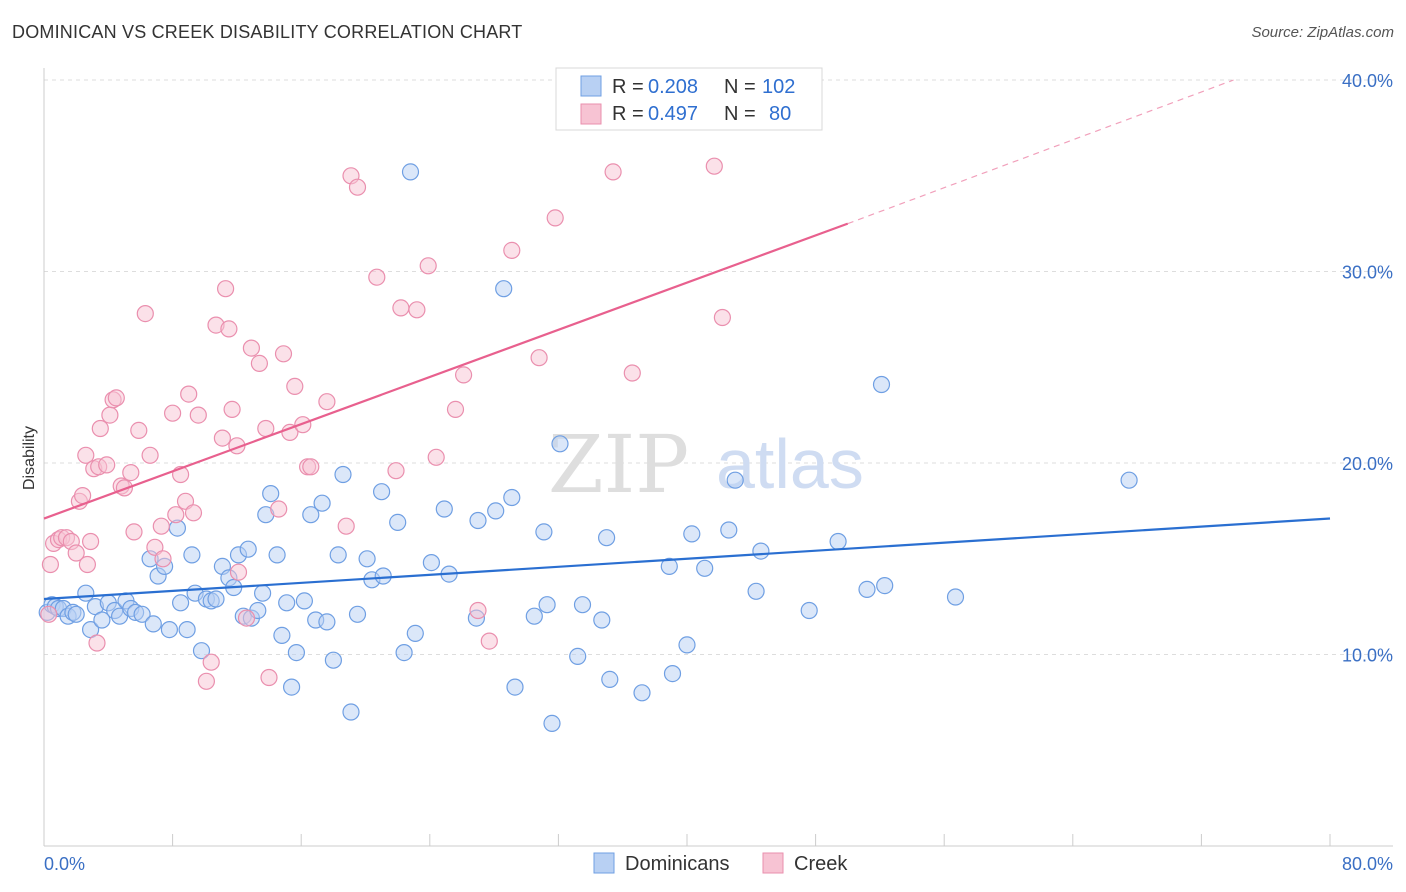 This screenshot has width=1406, height=892. What do you see at coordinates (591, 114) in the screenshot?
I see `legend-swatch-creek` at bounding box center [591, 114].